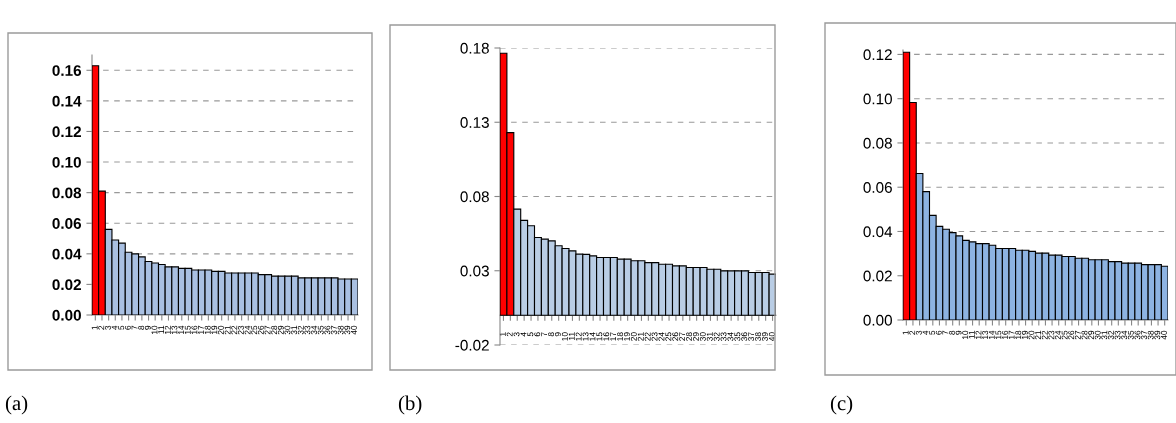  Describe the element at coordinates (410, 405) in the screenshot. I see `text: (b)` at that location.